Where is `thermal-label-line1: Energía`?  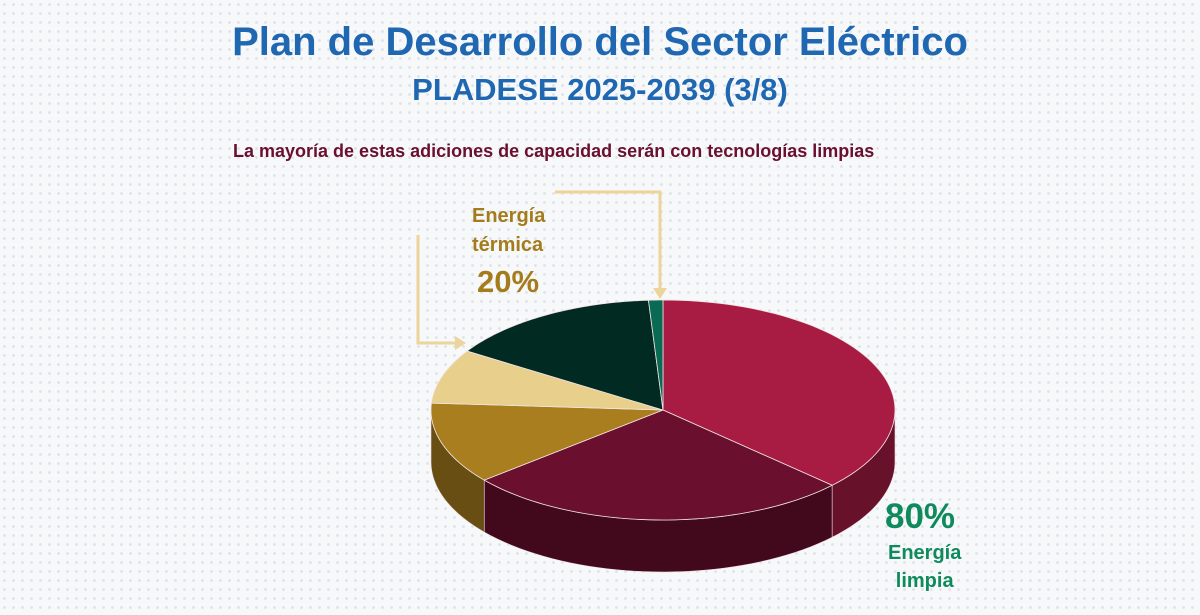 thermal-label-line1: Energía is located at coordinates (509, 216).